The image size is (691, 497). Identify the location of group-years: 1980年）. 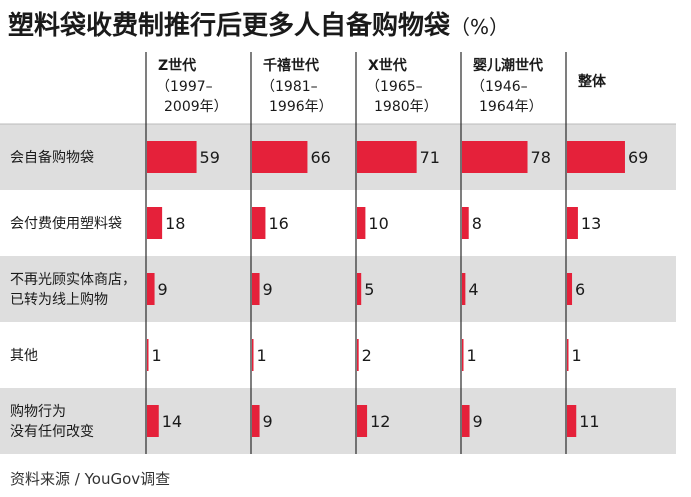
(406, 107).